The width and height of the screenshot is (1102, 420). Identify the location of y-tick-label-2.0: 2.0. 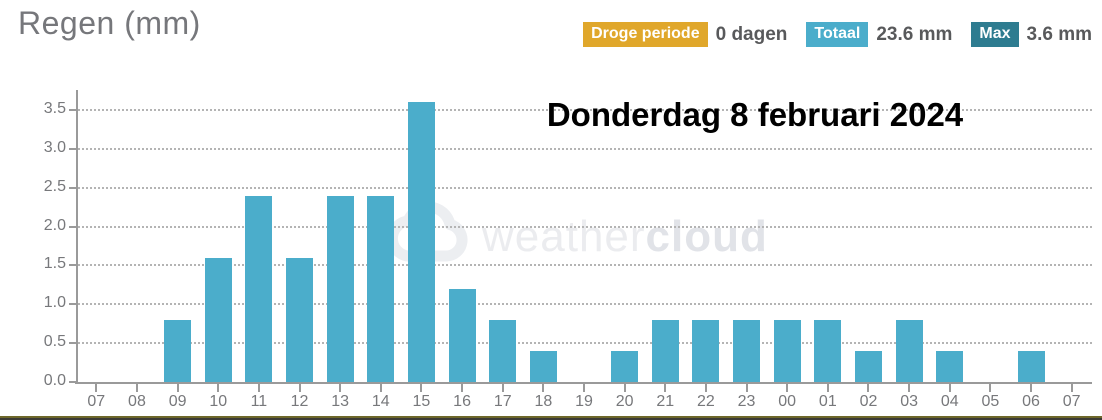
(54, 225).